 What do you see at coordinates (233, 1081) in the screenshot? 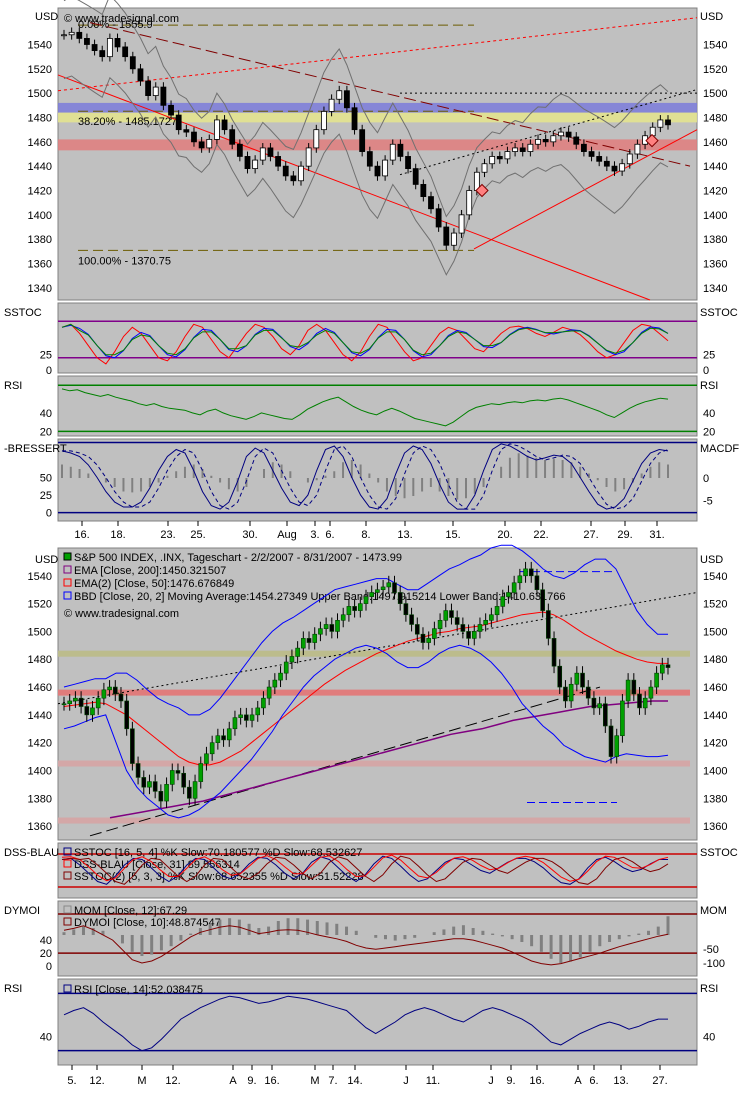
I see `x-tick-label: A` at bounding box center [233, 1081].